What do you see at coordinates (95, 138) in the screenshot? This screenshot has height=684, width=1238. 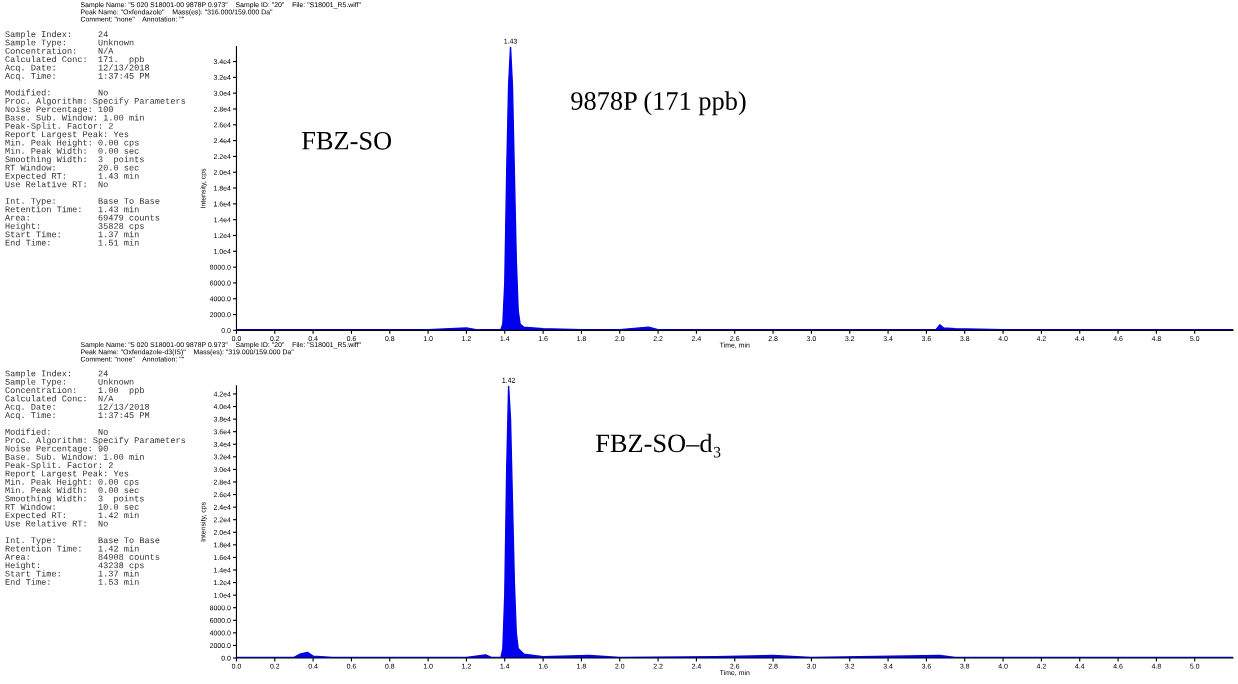 I see `text: Sample Index: 24 Sample Type: Unknown Concentration: N/A Calculated Conc: 171. ppb Acq. Date: 12/13/2018 Acq. Time: 1:37:45 PM Modified: No Proc. Algorithm: Specify Parameters Noise Percentage: 100 Base. Sub. Window: 1.00 min Peak-Split. Factor: 2 Report Largest Peak: Yes Min. Peak Height: 0.00 cps Min. Peak Width: 0.00 sec Smoothing Width: 3 points RT Window: 20.0 sec Expected RT: 1.43 min Use Relative RT: No Int. Type: Base To Base Retention Time: 1.43 min Area: 69479 counts Height: 35828 cps Start Time: 1.37 min End Time: 1.51 min` at bounding box center [95, 138].